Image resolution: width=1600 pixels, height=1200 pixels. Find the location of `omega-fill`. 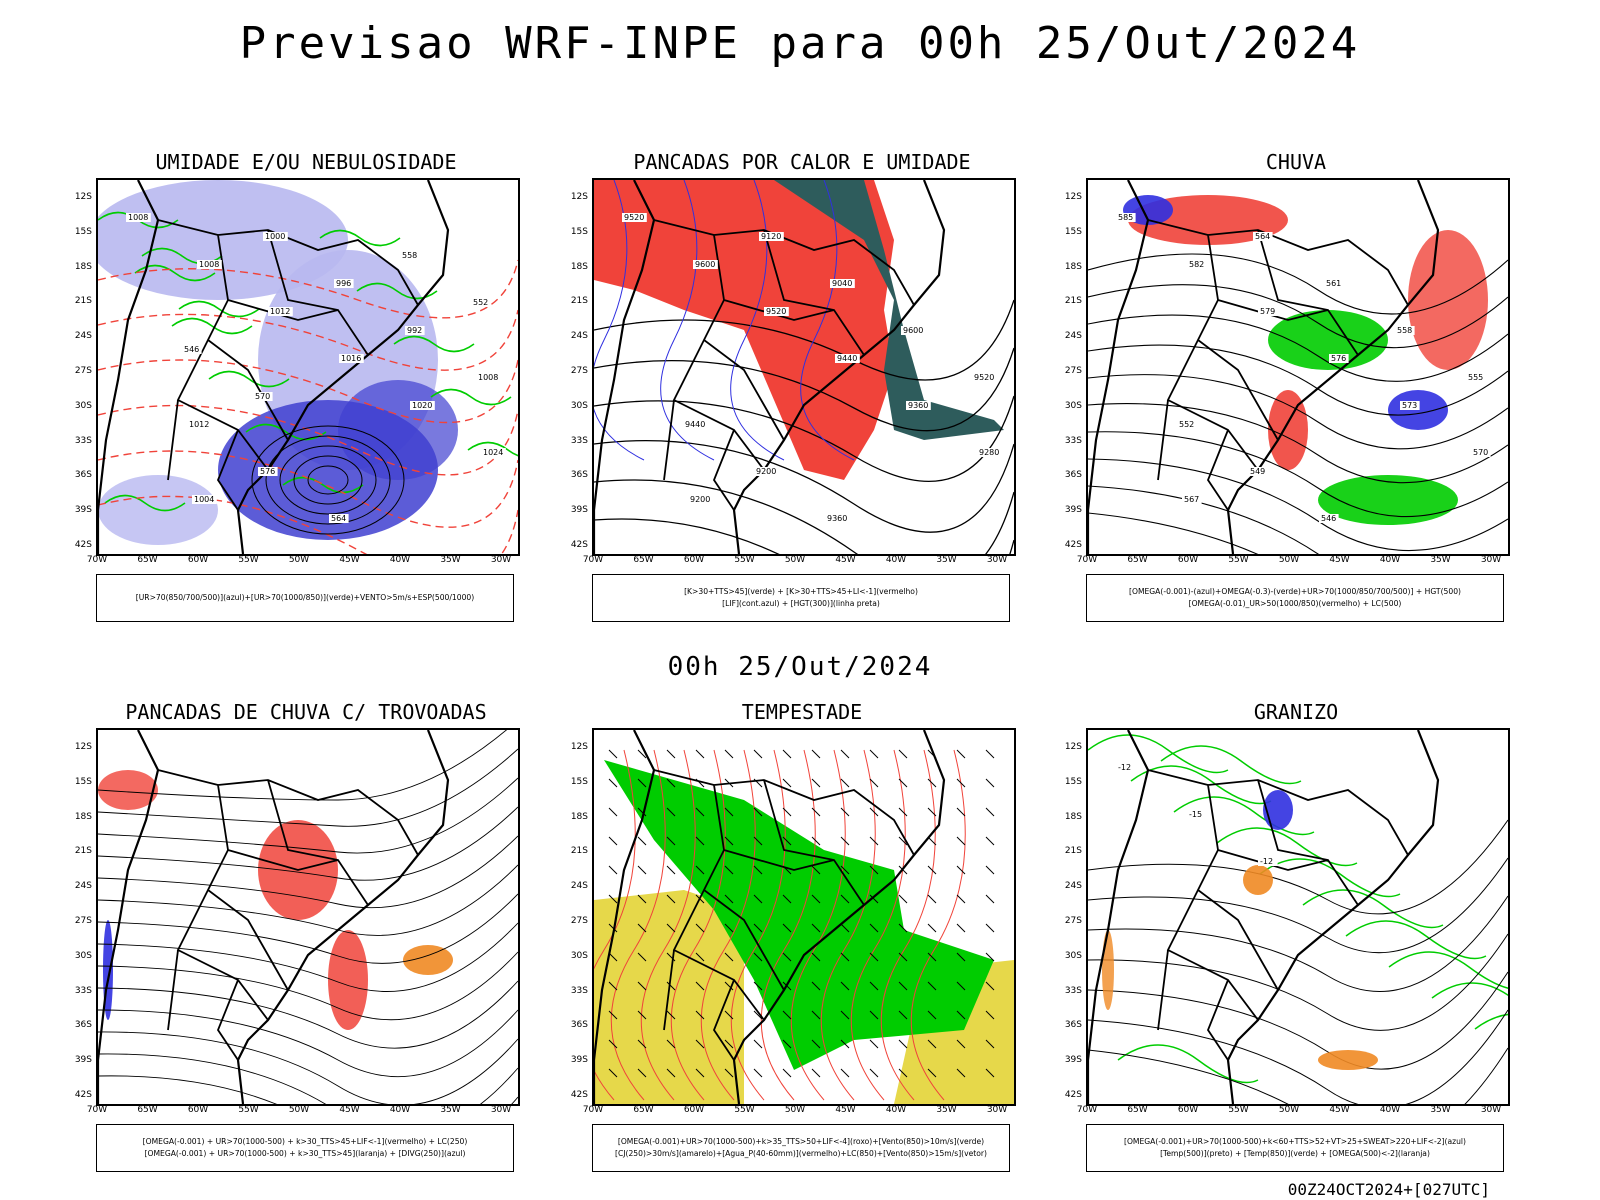

omega-fill is located at coordinates (1258, 880).